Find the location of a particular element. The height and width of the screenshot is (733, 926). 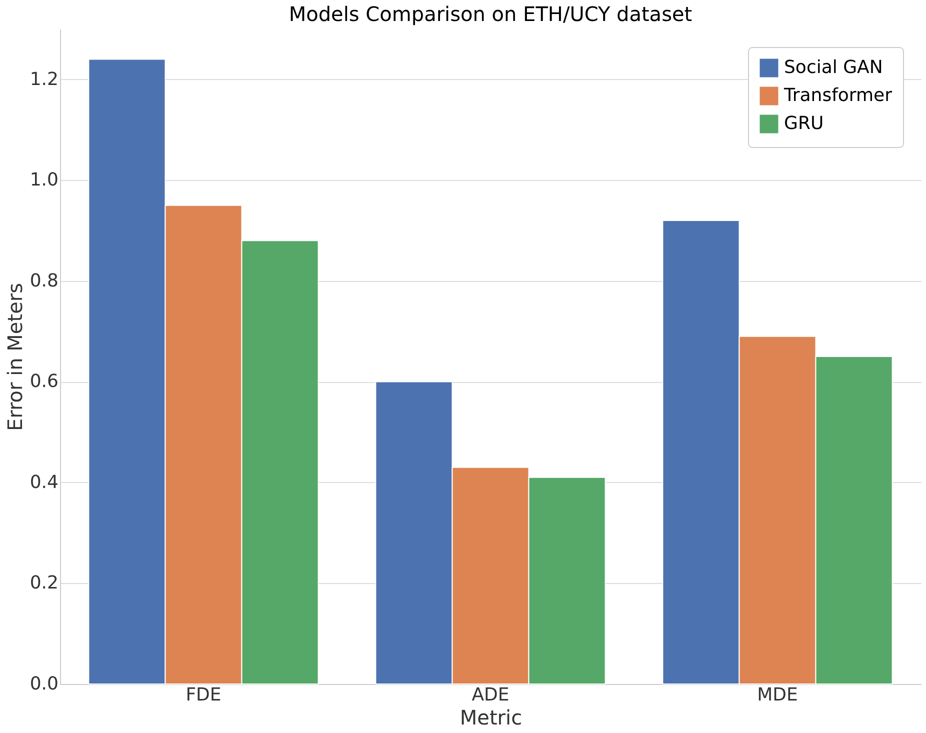

y-axis-title: Error in Meters is located at coordinates (14, 357).